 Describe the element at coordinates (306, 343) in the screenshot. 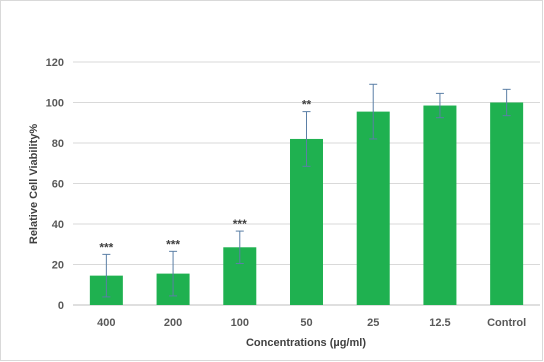

I see `x-axis-title: Concentrations (µg/ml)` at that location.